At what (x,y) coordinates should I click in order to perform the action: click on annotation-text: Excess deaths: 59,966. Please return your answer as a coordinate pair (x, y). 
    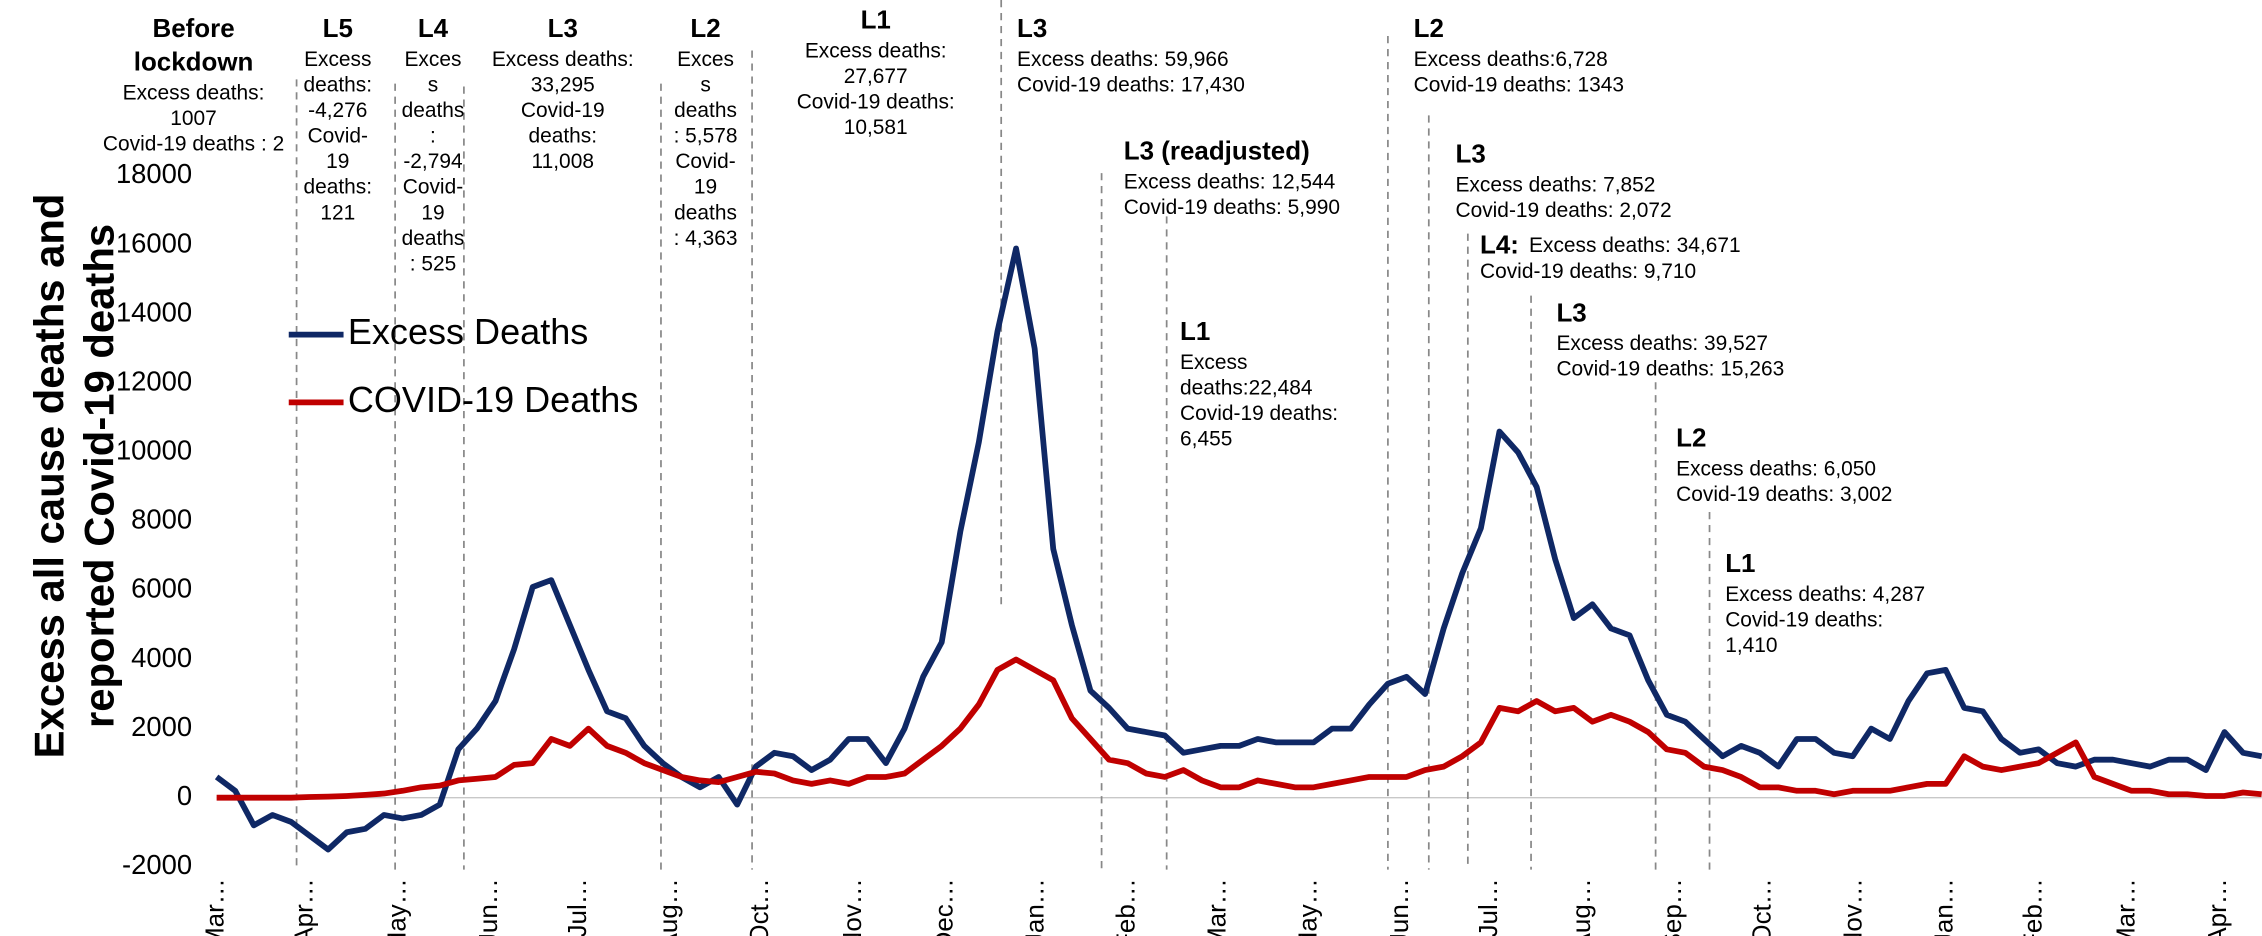
    Looking at the image, I should click on (1123, 59).